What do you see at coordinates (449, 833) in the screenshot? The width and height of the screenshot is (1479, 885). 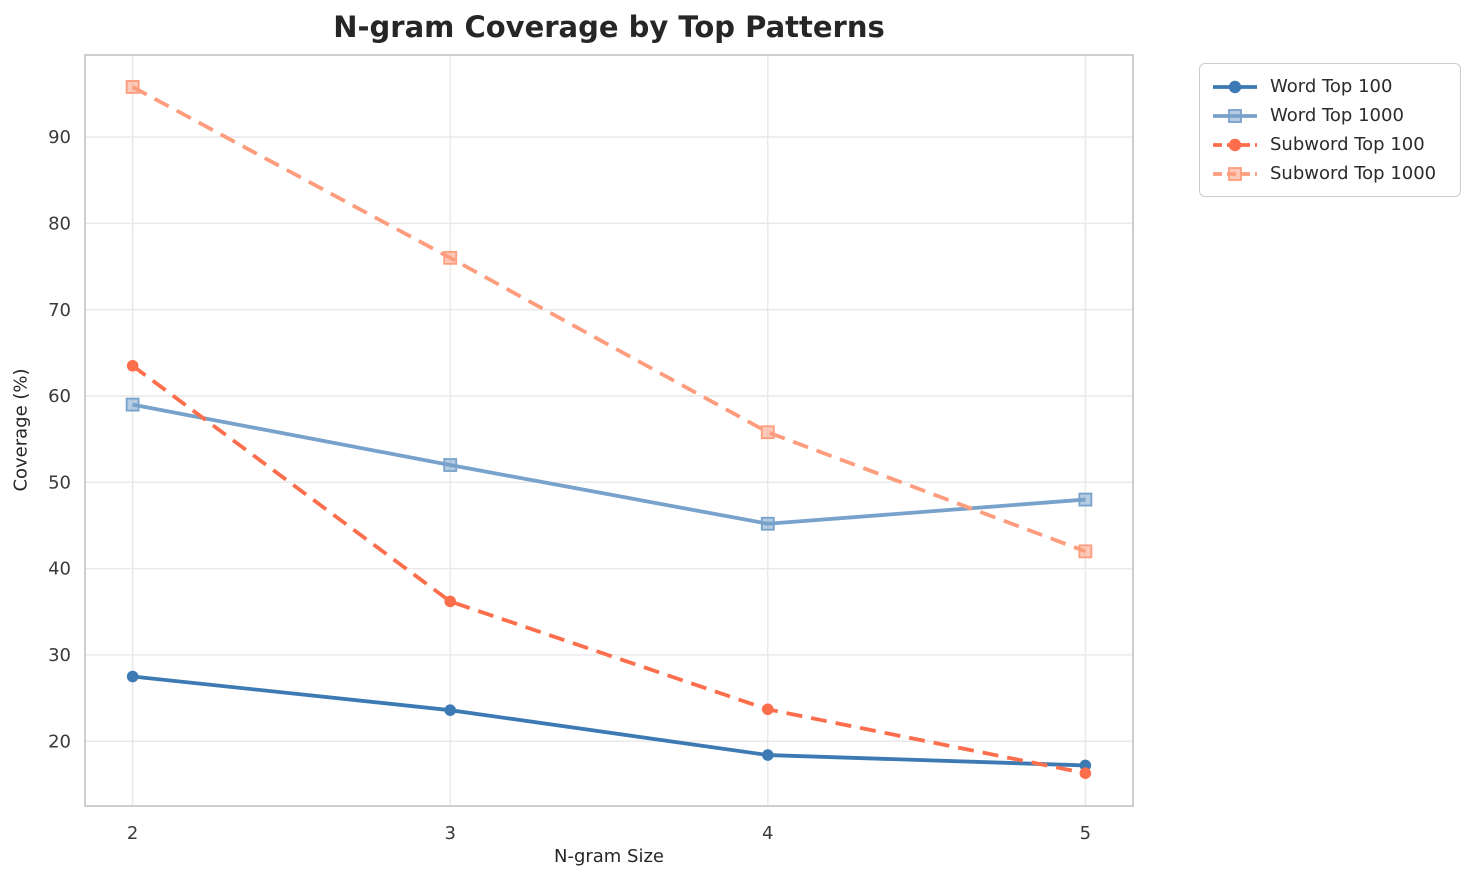 I see `x-tick-label: 3` at bounding box center [449, 833].